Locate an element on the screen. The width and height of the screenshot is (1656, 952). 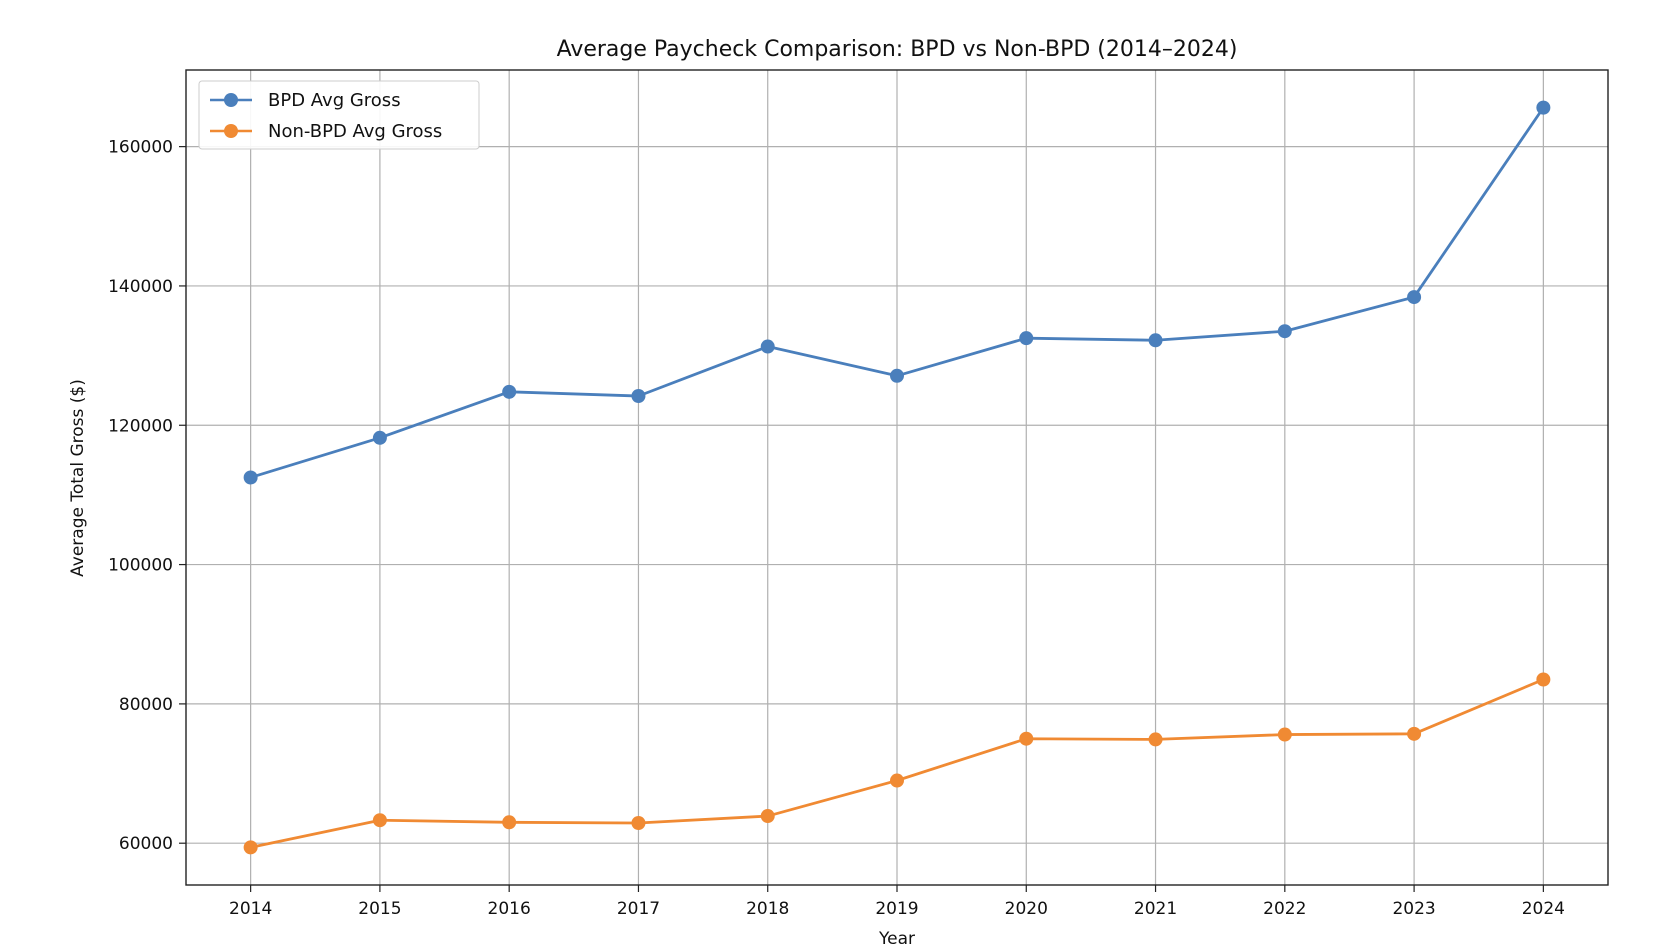
legend-box is located at coordinates (339, 115).